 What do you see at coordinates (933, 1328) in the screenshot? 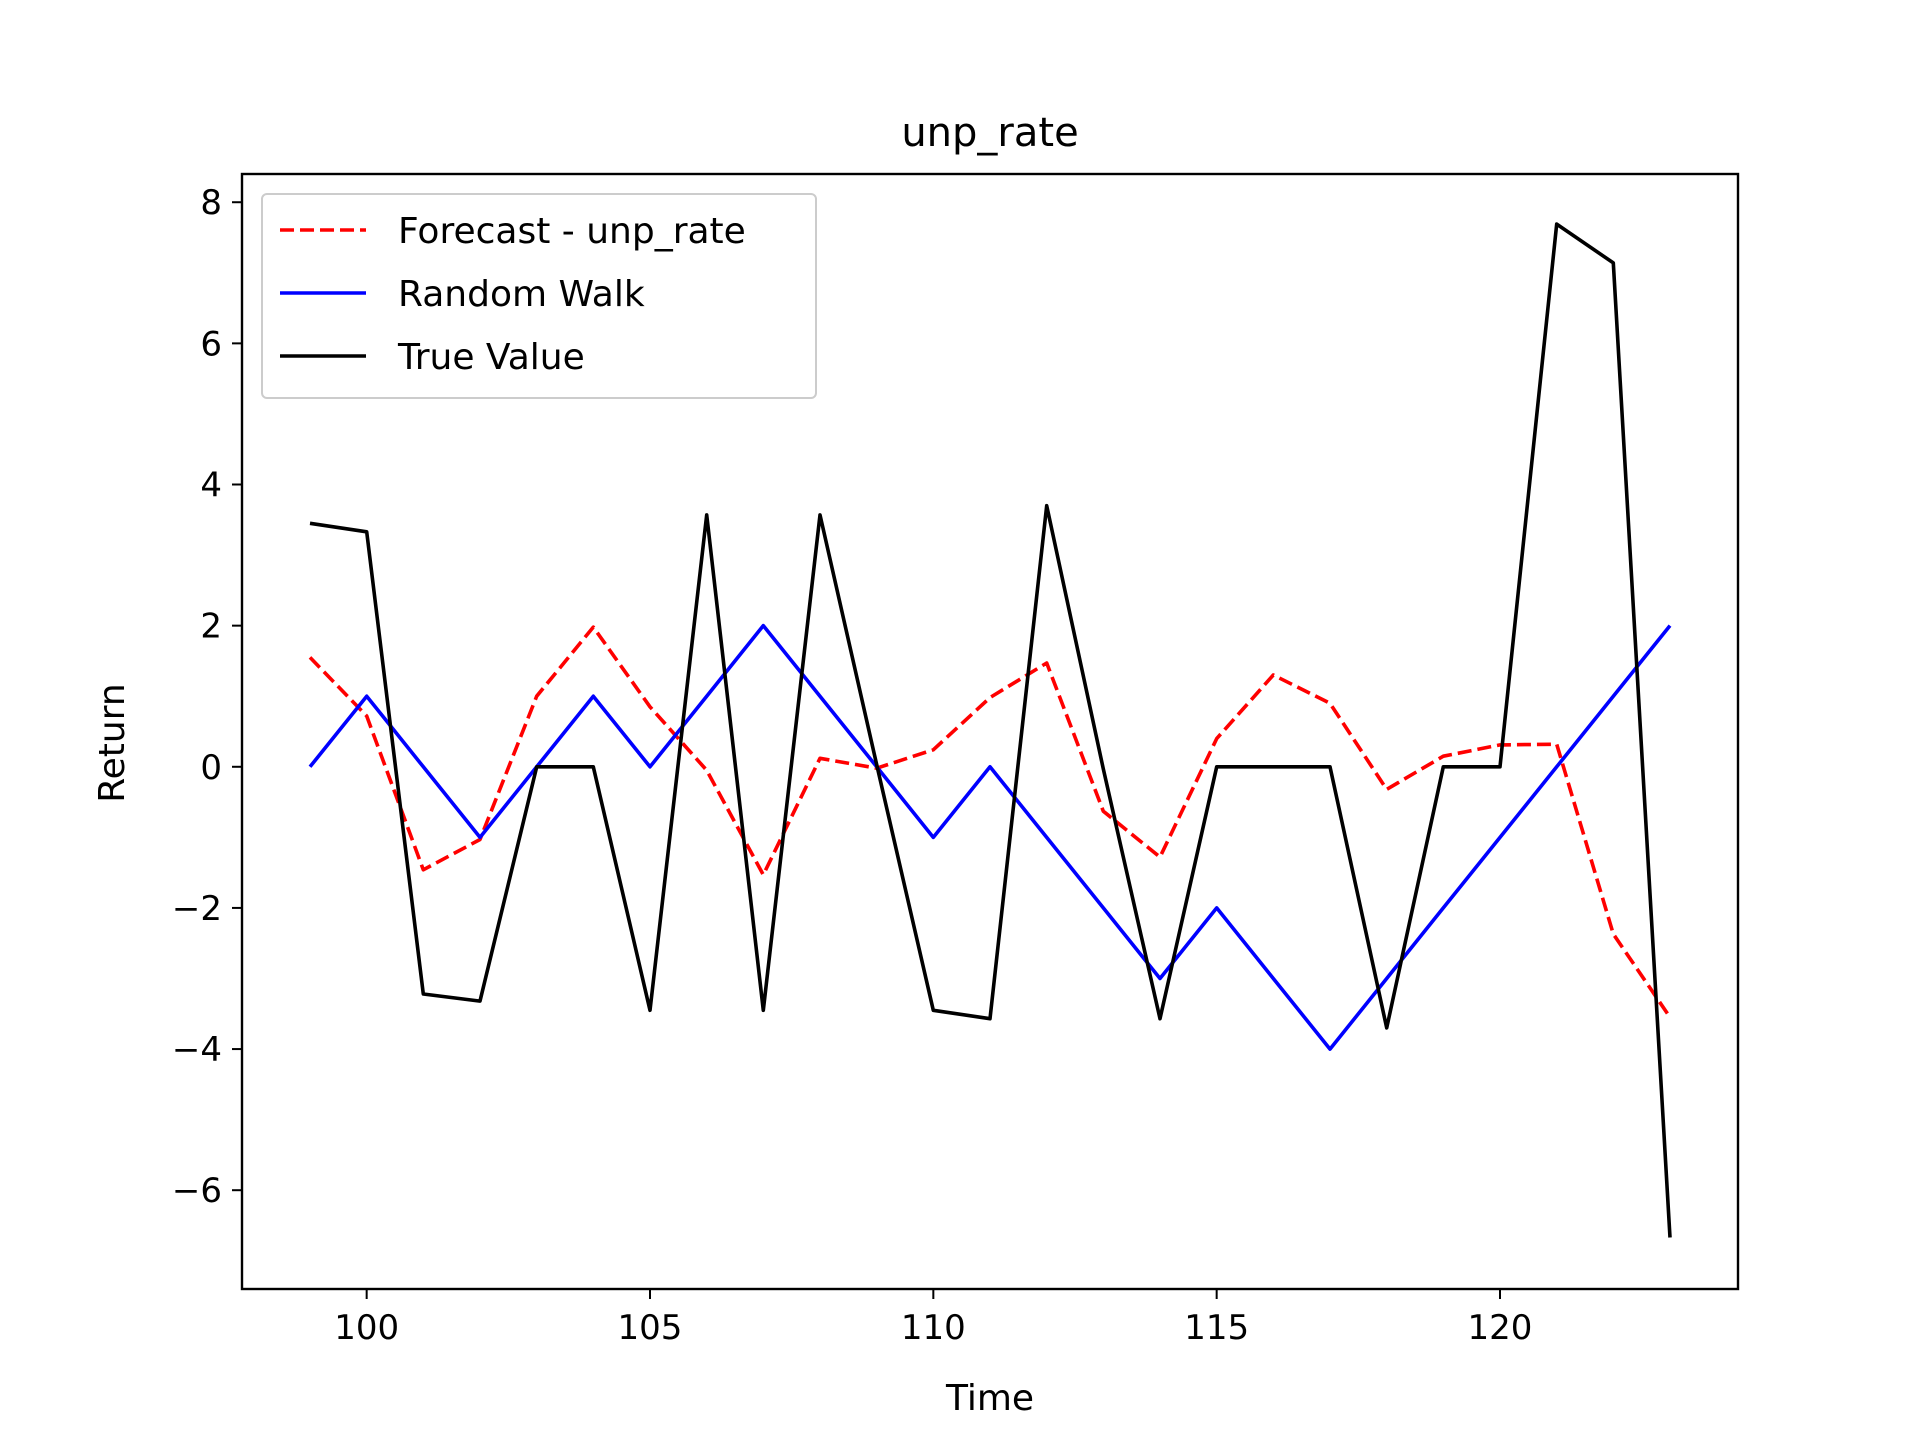
I see `x-tick-label: 110` at bounding box center [933, 1328].